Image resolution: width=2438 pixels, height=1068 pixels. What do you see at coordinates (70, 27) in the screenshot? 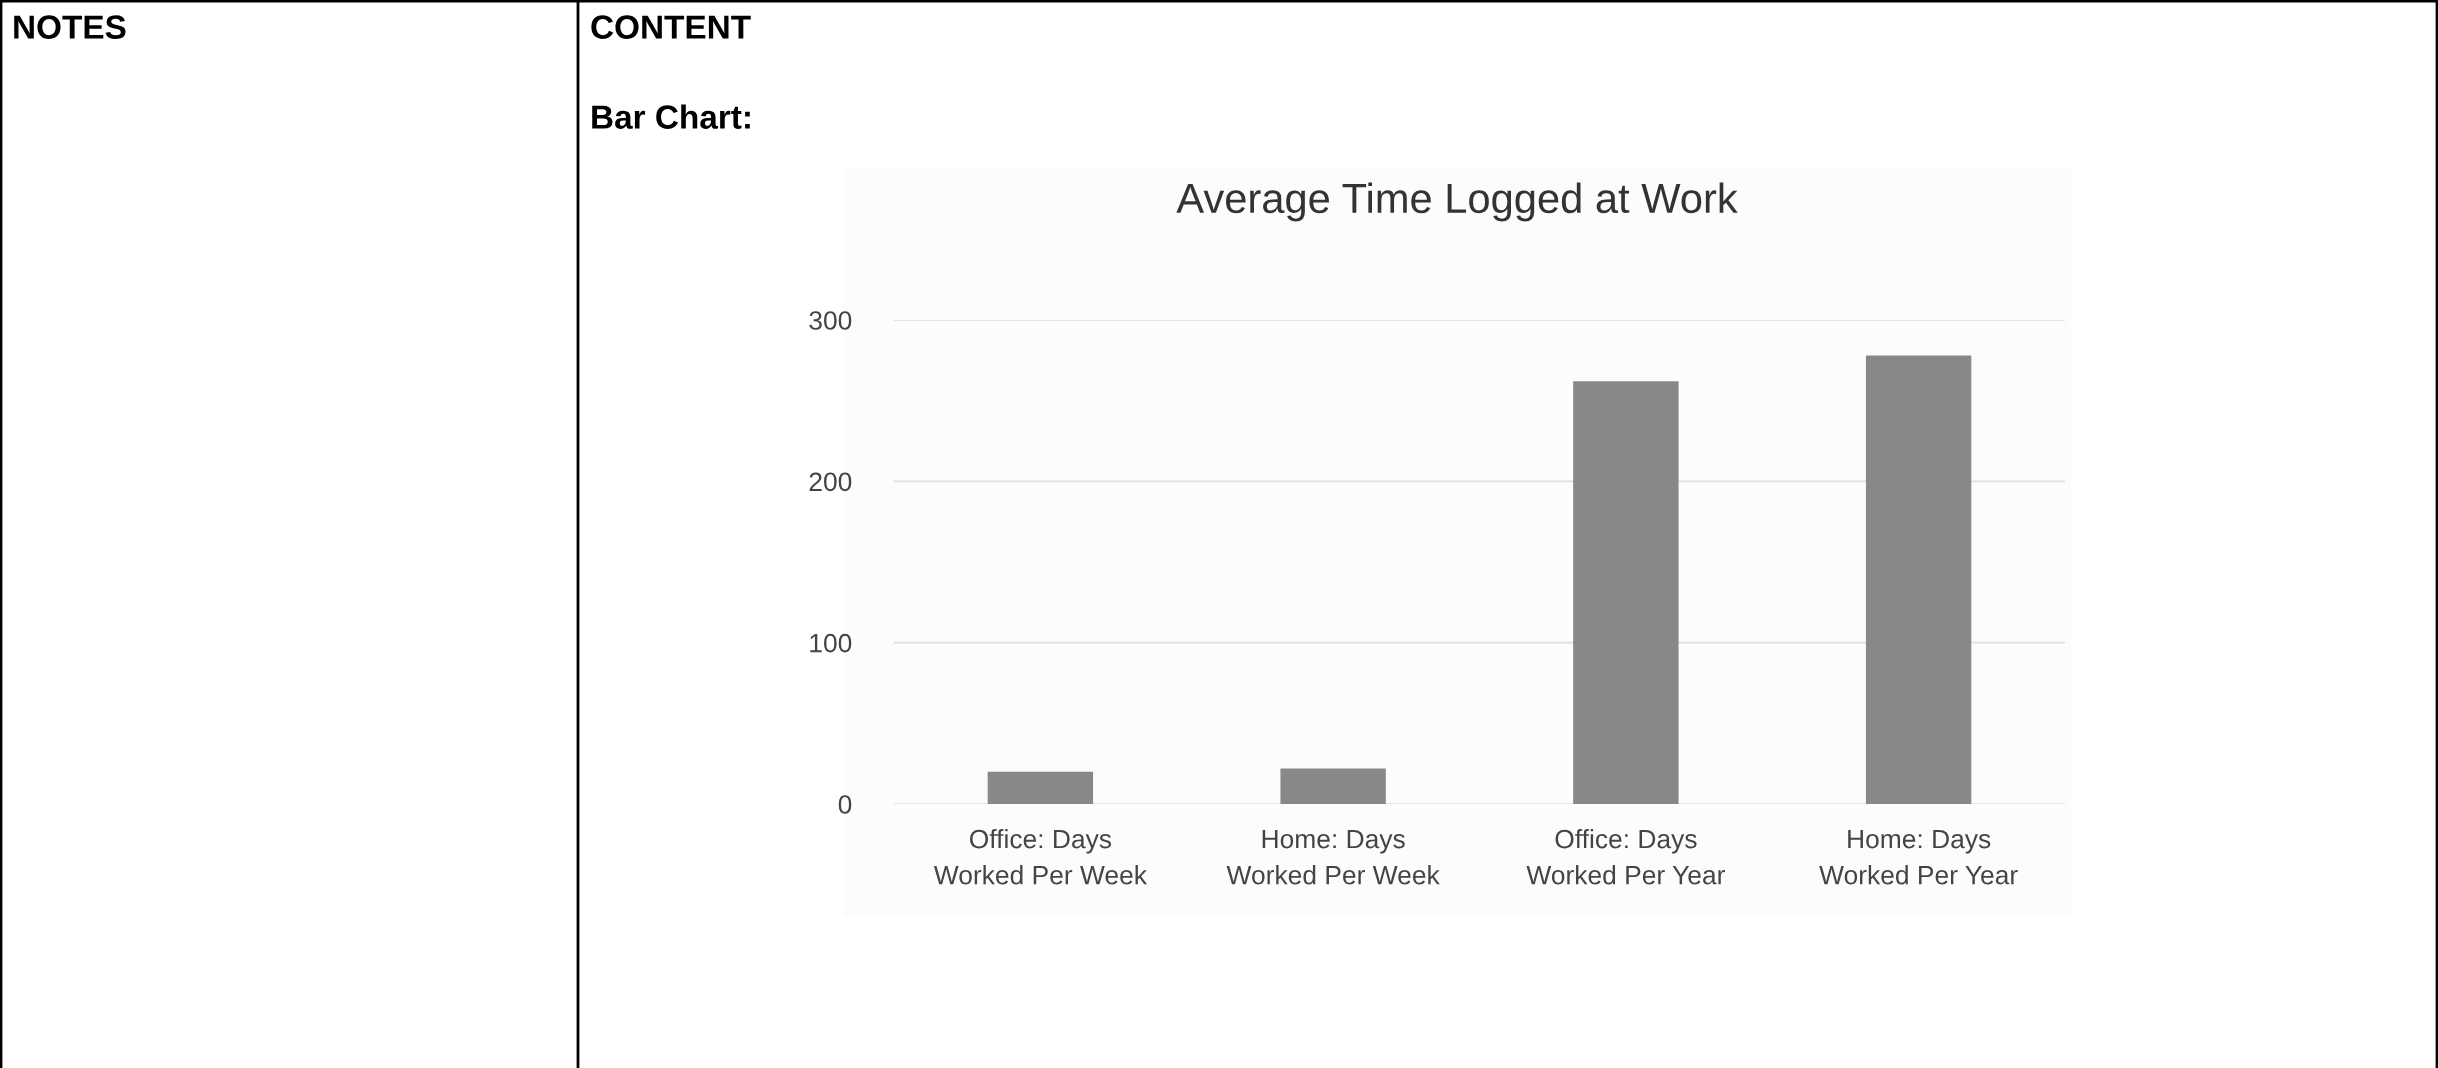
I see `text: NOTES` at bounding box center [70, 27].